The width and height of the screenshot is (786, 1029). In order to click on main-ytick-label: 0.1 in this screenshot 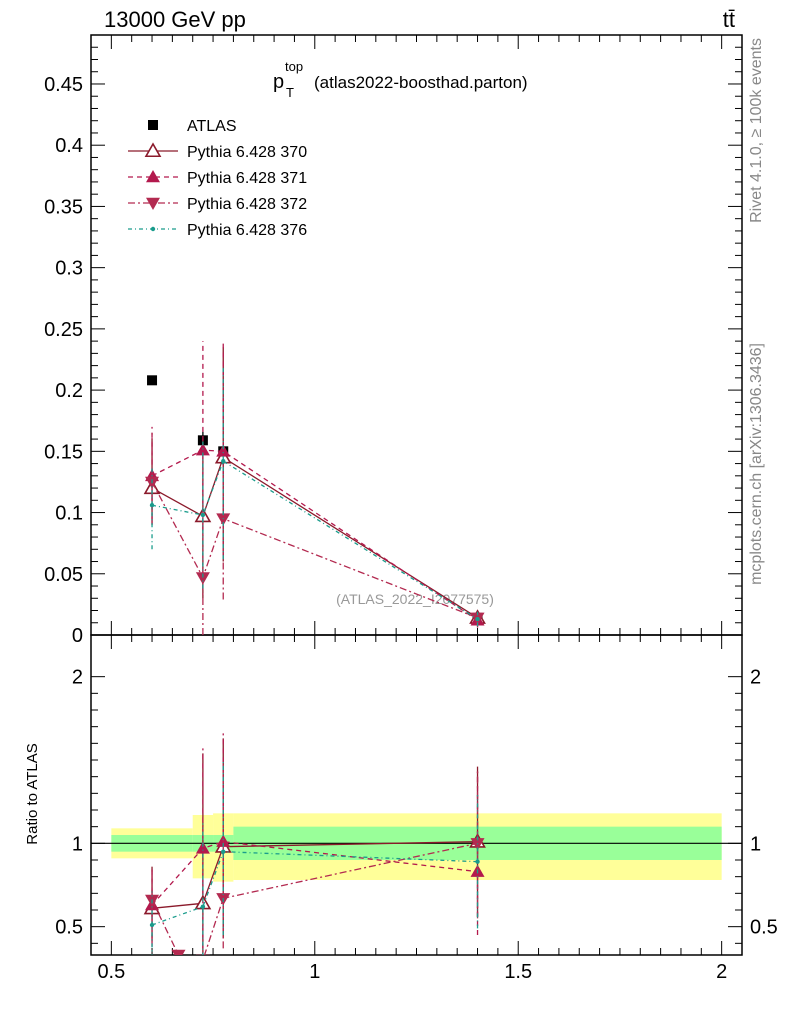, I will do `click(69, 514)`.